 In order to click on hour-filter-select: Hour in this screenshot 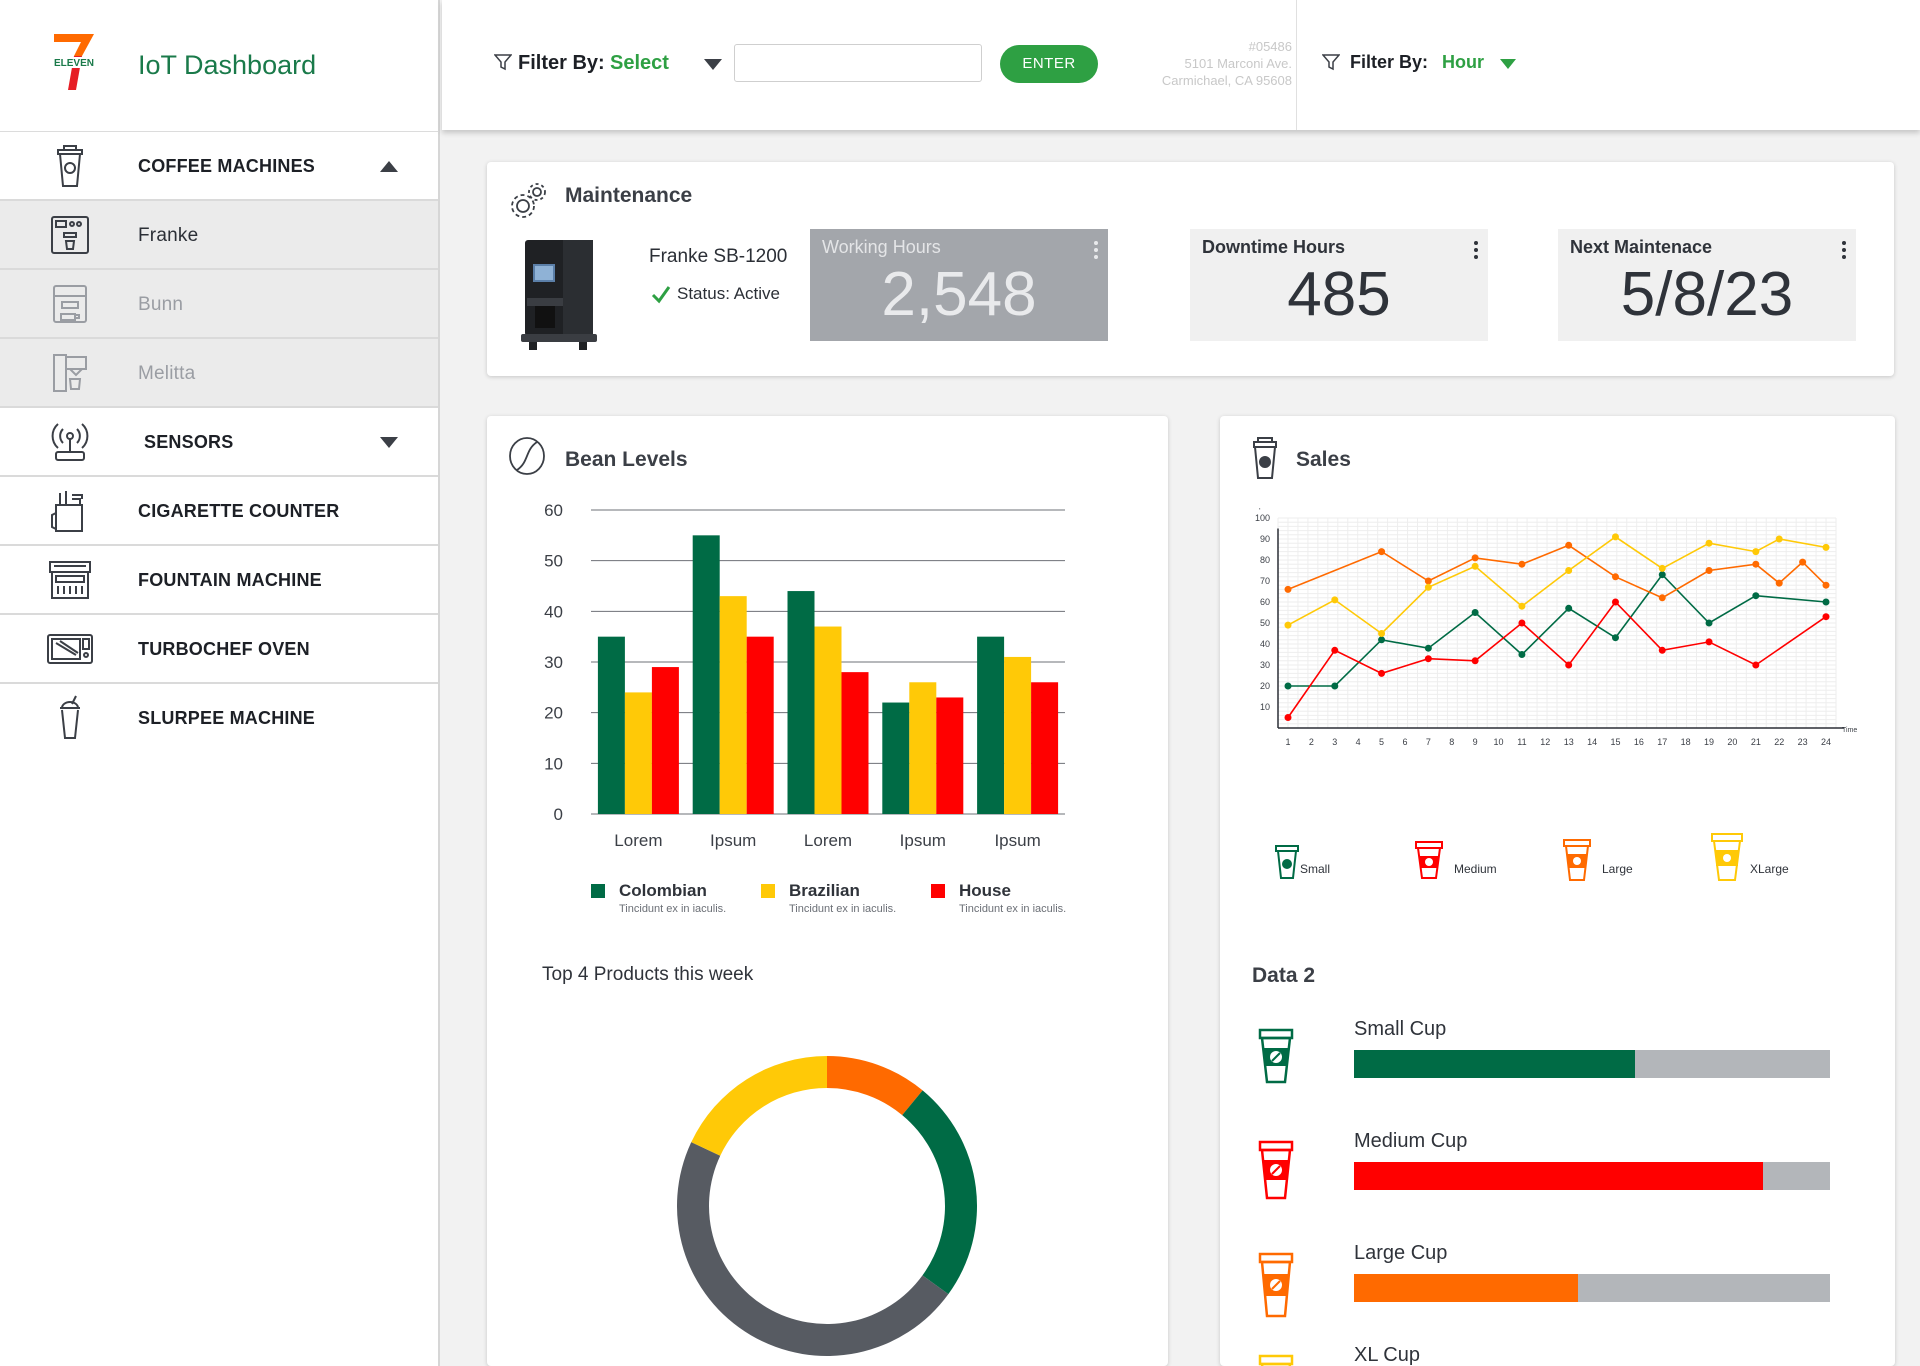, I will do `click(1463, 62)`.